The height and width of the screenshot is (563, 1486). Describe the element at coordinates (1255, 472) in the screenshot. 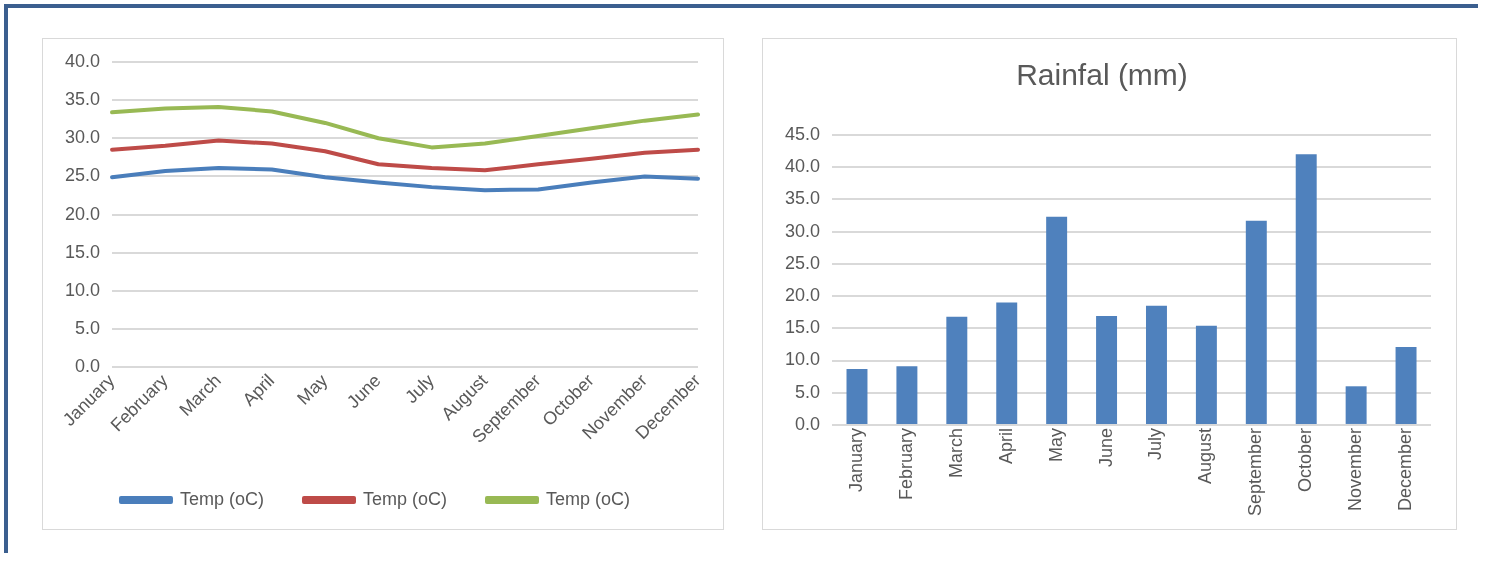

I see `x-tick-label: September` at that location.